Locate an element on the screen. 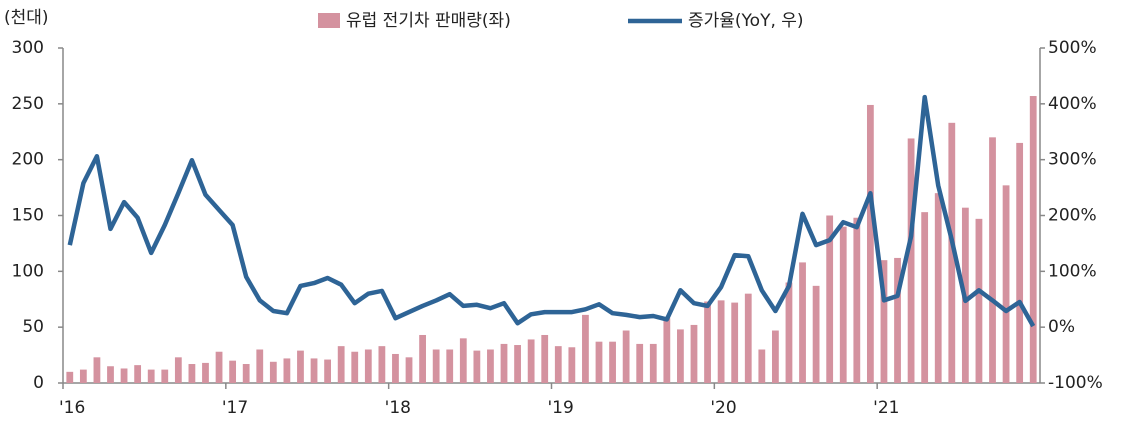  y-tick-label: 50 is located at coordinates (33, 327).